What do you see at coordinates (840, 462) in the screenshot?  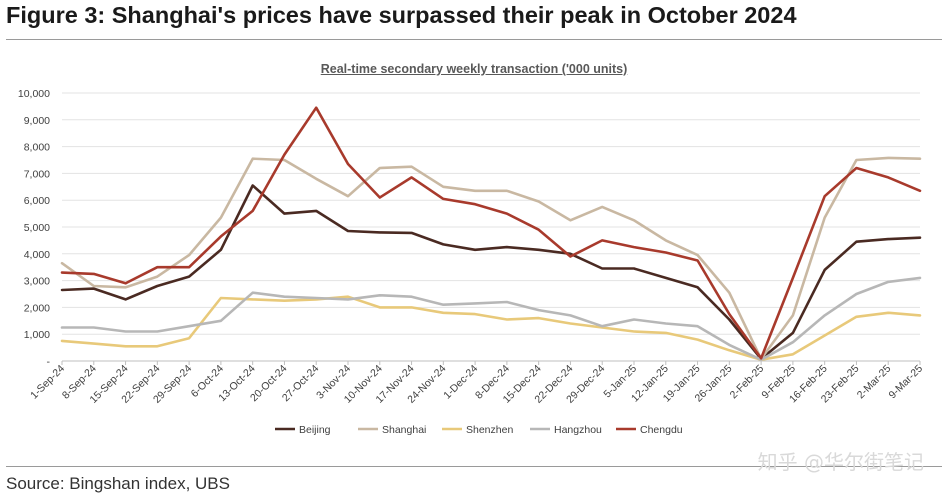 I see `watermark: 知乎 @华尔街笔记` at bounding box center [840, 462].